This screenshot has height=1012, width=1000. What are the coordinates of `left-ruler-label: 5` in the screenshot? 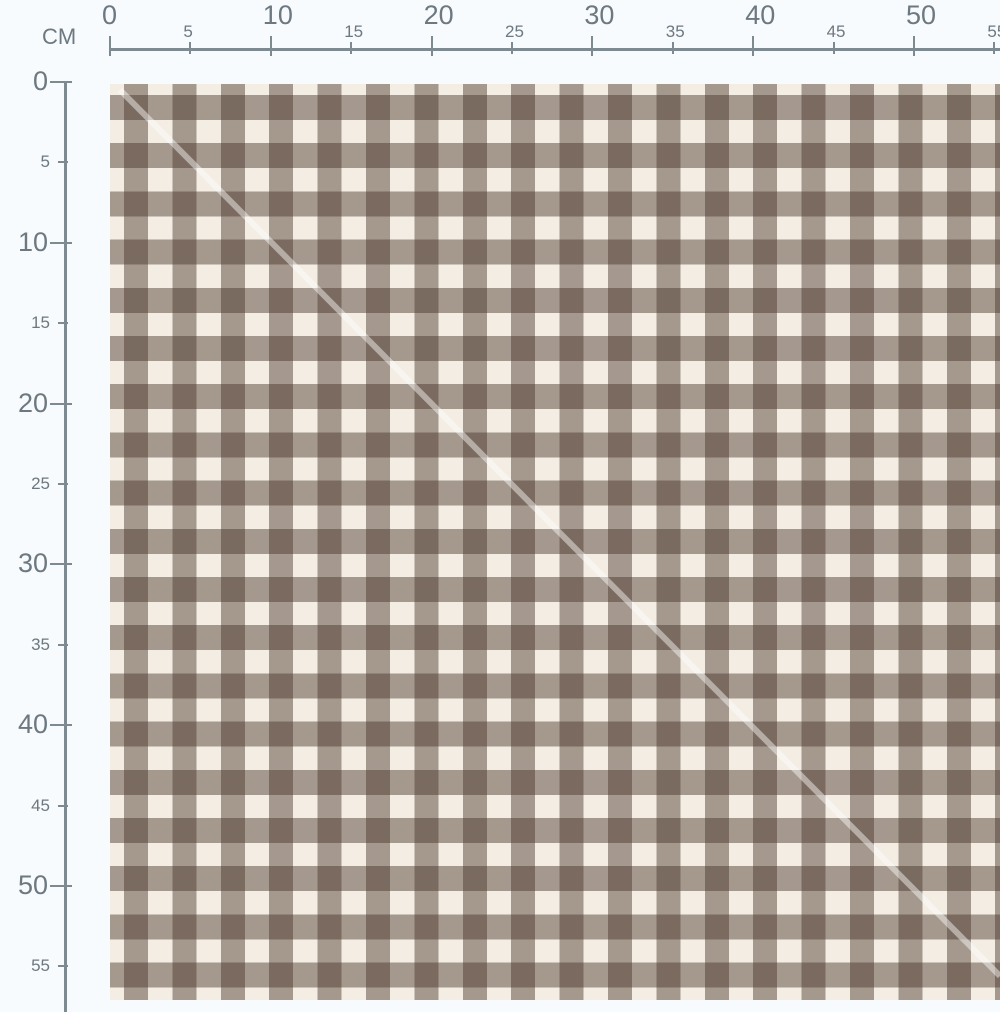 It's located at (45, 162).